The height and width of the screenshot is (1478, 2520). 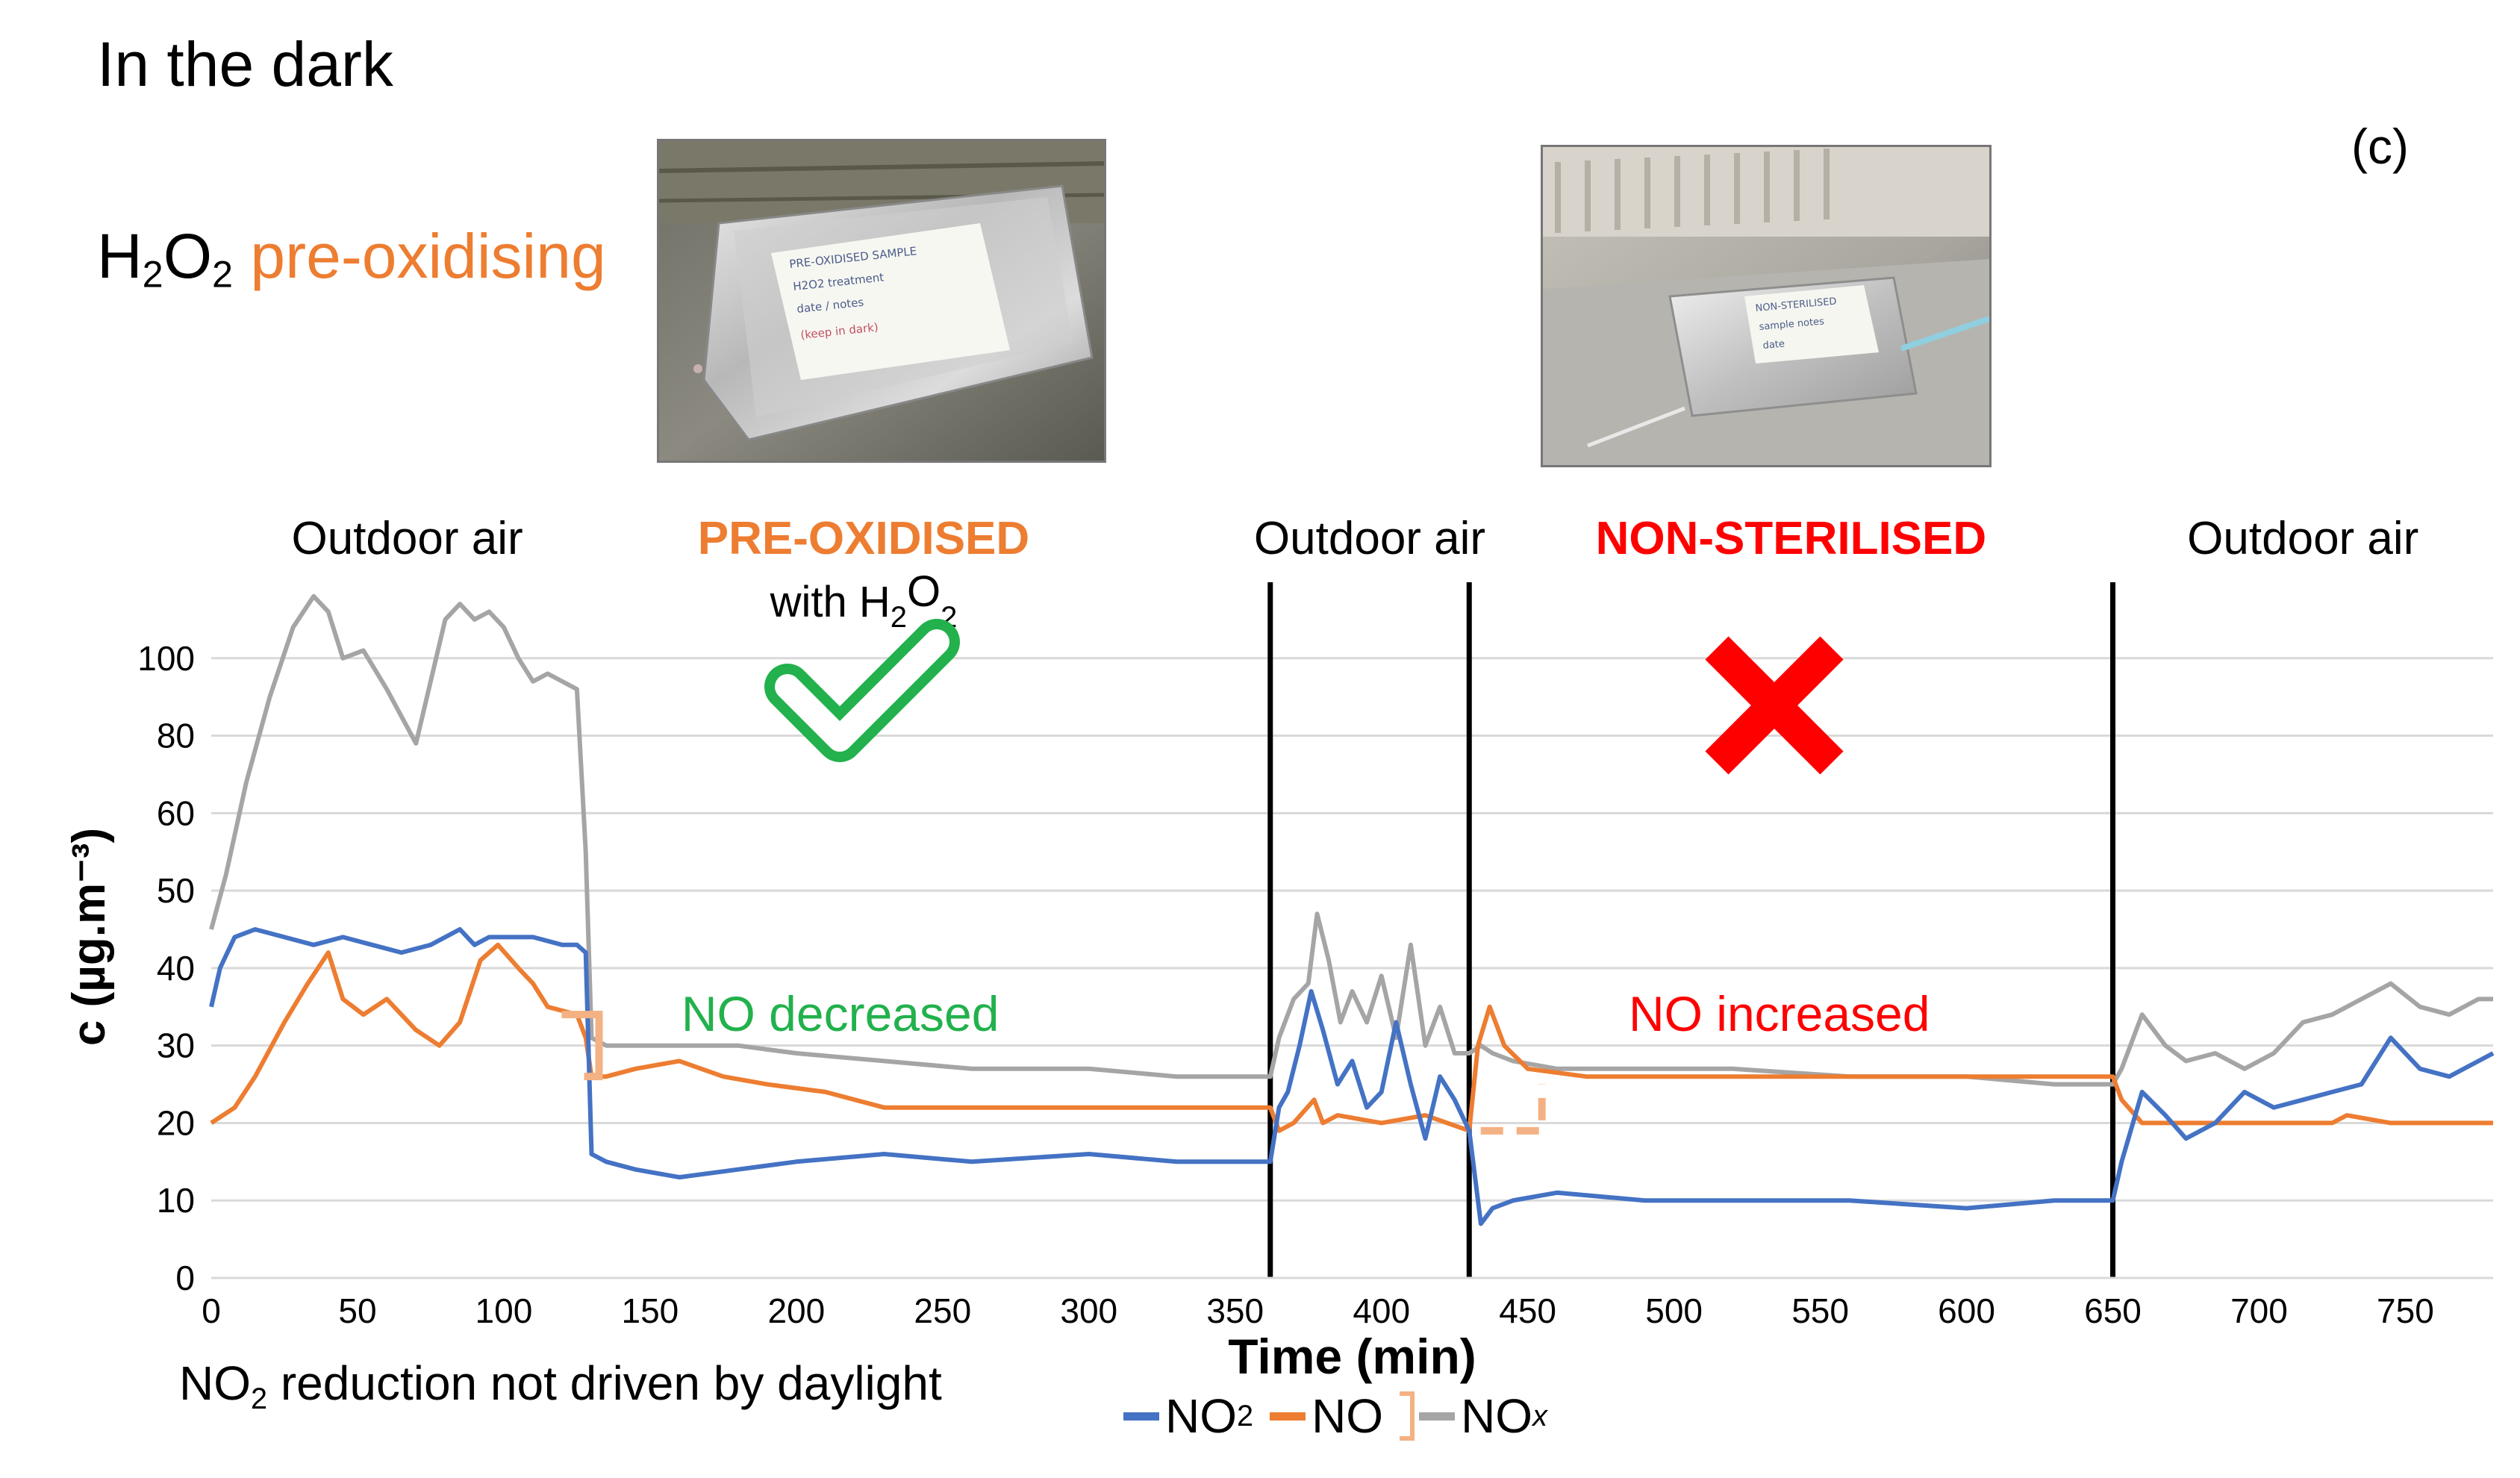 What do you see at coordinates (176, 890) in the screenshot?
I see `y-tick-label: 50` at bounding box center [176, 890].